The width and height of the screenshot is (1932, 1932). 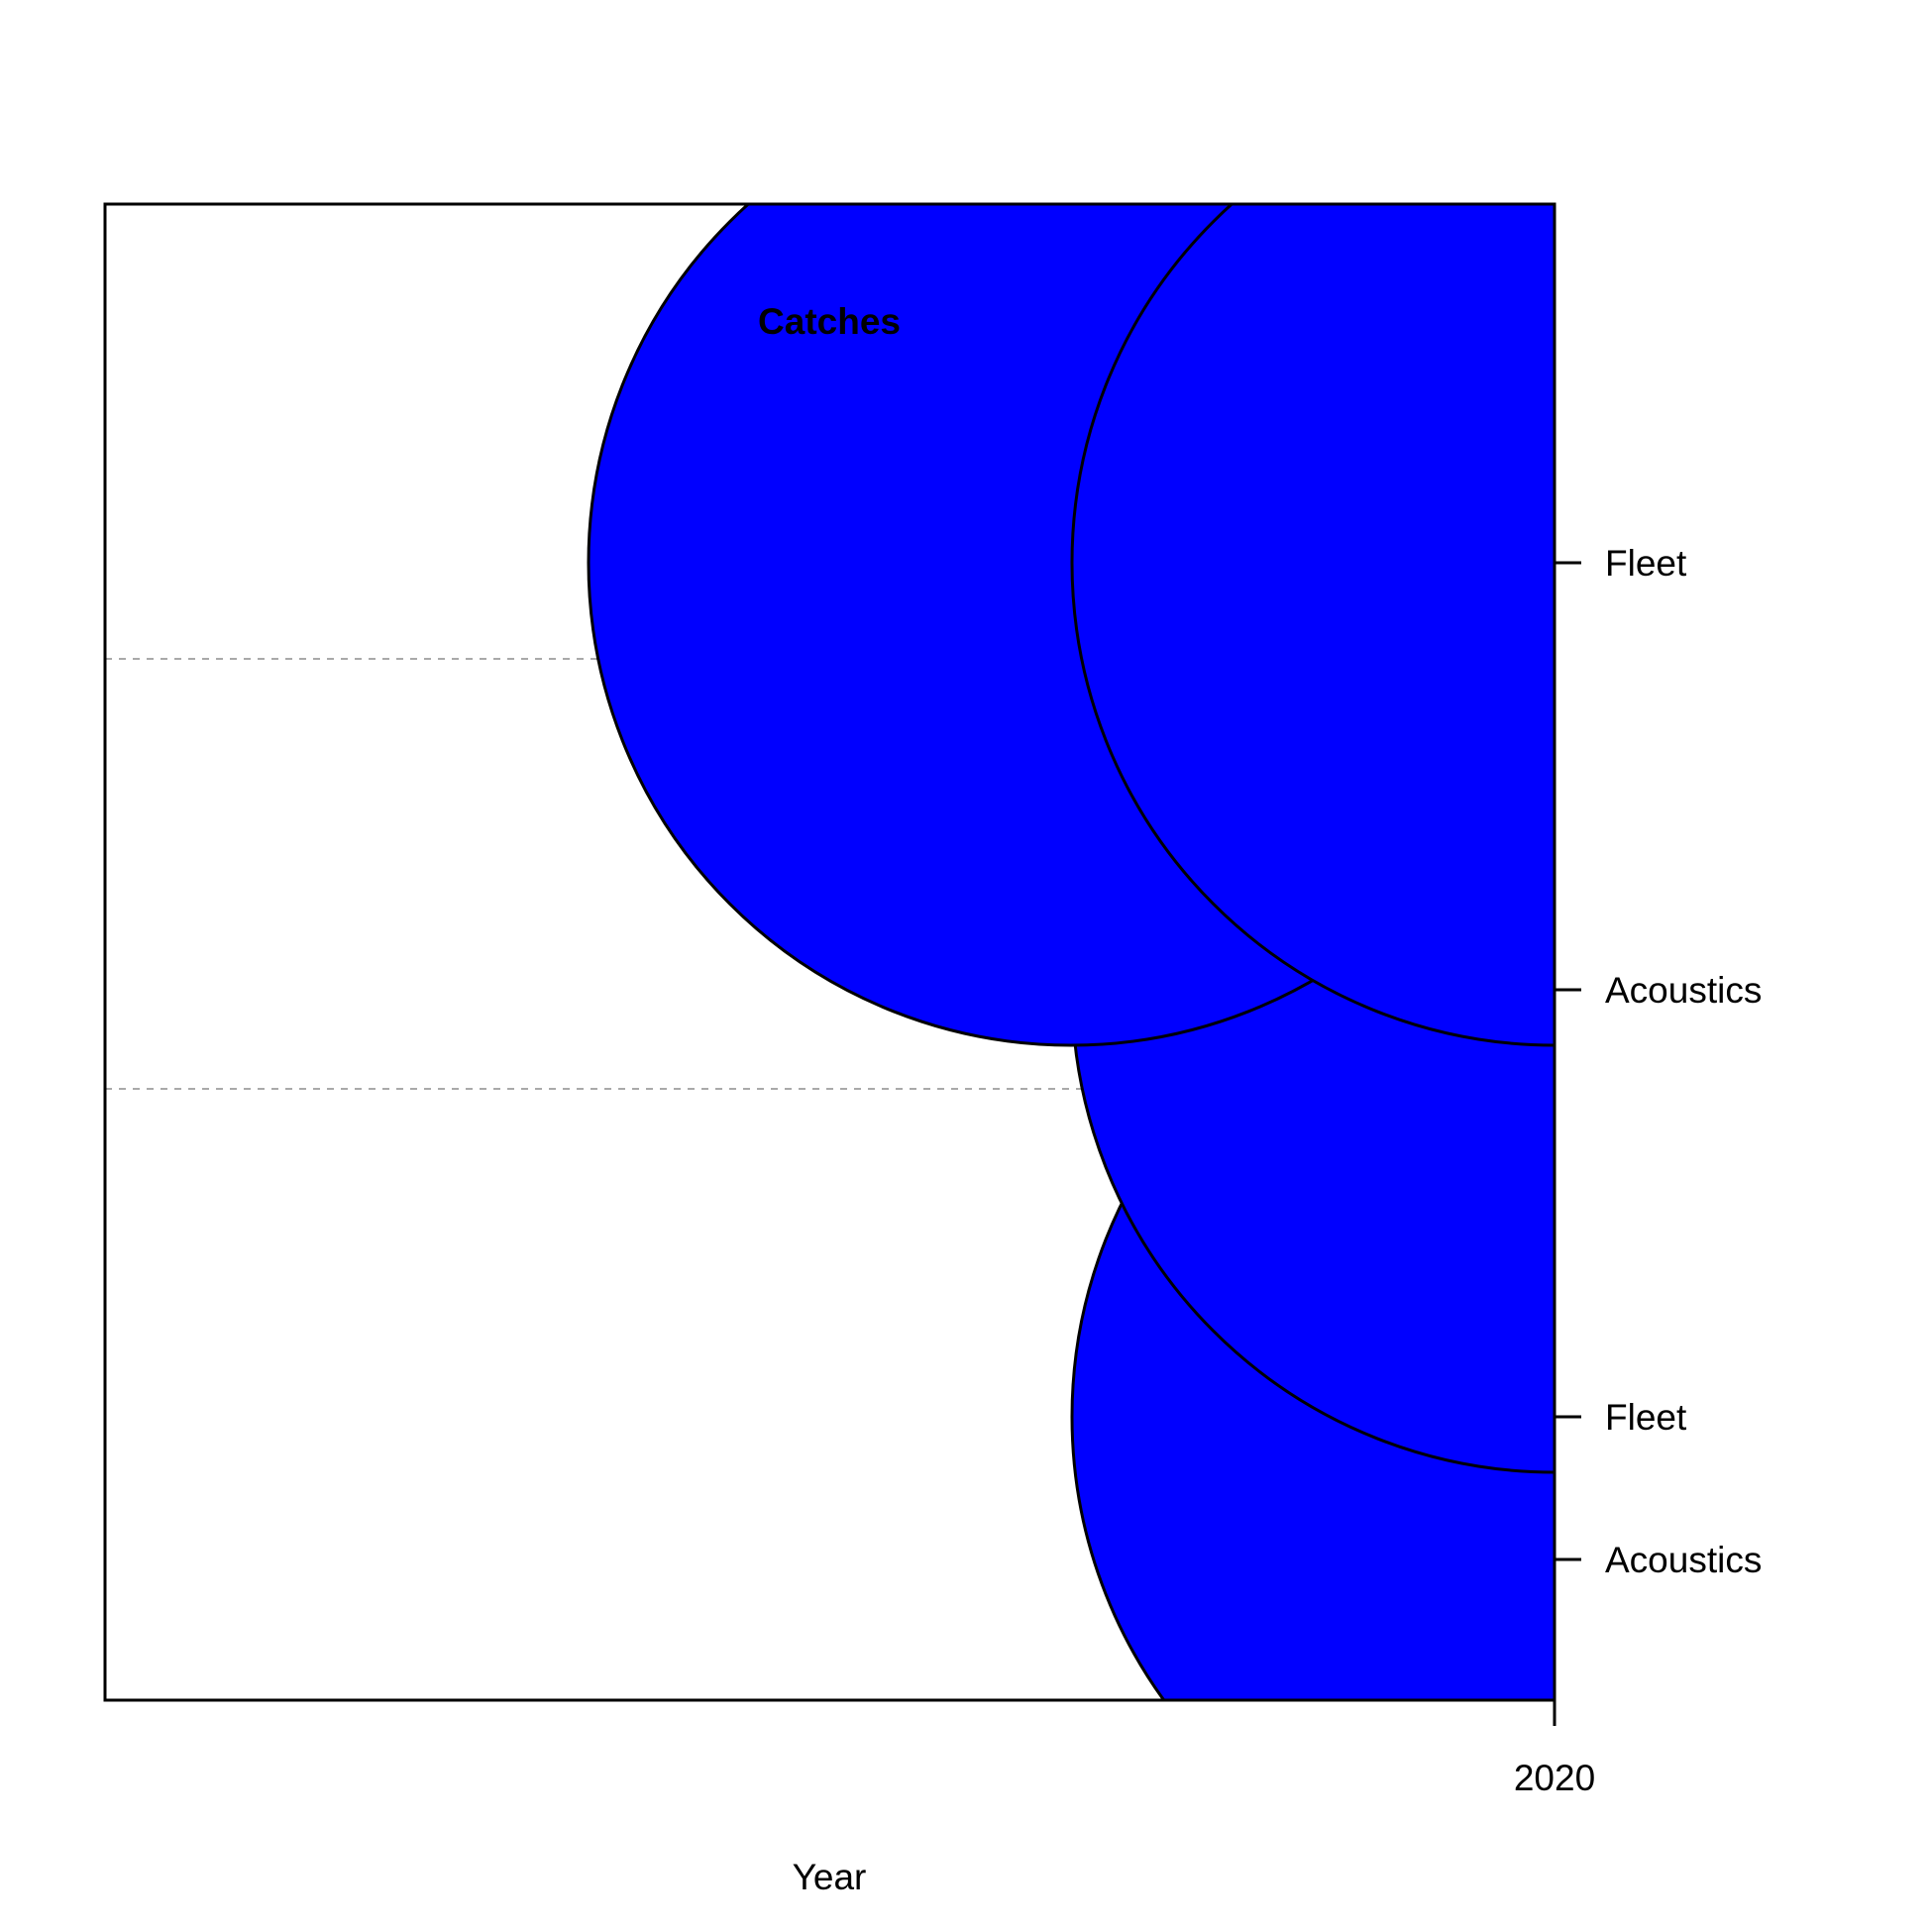 I want to click on x-axis-label: Year, so click(x=830, y=1877).